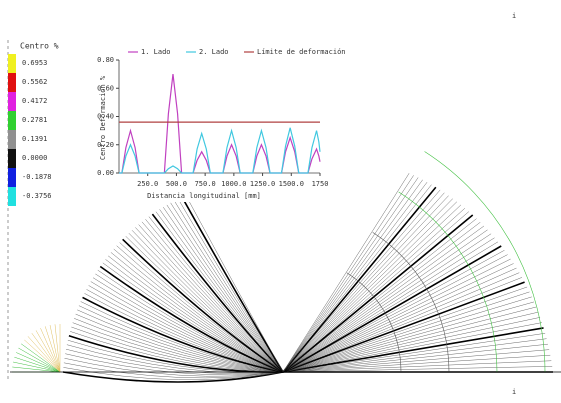 The width and height of the screenshot is (561, 403). What do you see at coordinates (176, 184) in the screenshot?
I see `x-tick-label: 500.0` at bounding box center [176, 184].